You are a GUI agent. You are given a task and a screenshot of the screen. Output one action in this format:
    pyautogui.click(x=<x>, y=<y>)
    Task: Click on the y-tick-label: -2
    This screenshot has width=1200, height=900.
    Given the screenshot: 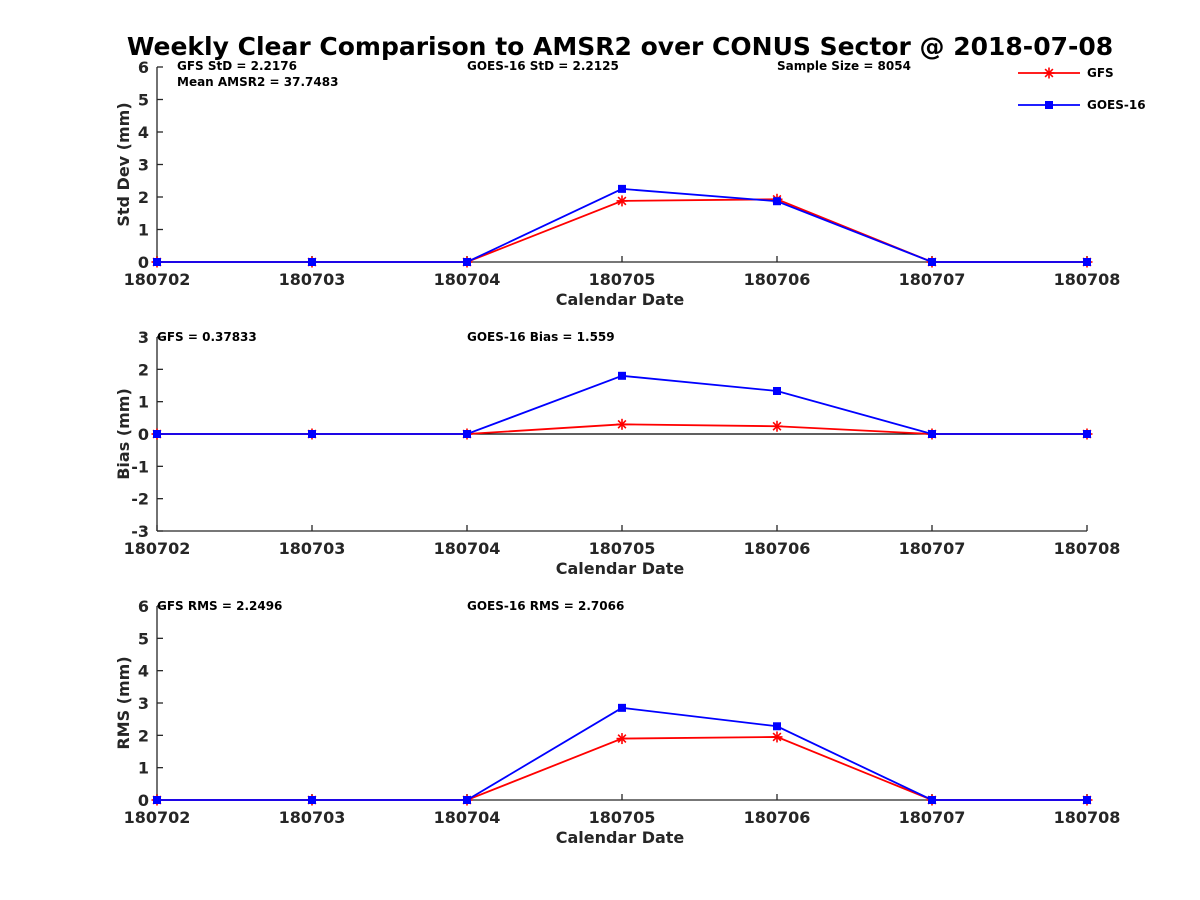 What is the action you would take?
    pyautogui.click(x=140, y=499)
    